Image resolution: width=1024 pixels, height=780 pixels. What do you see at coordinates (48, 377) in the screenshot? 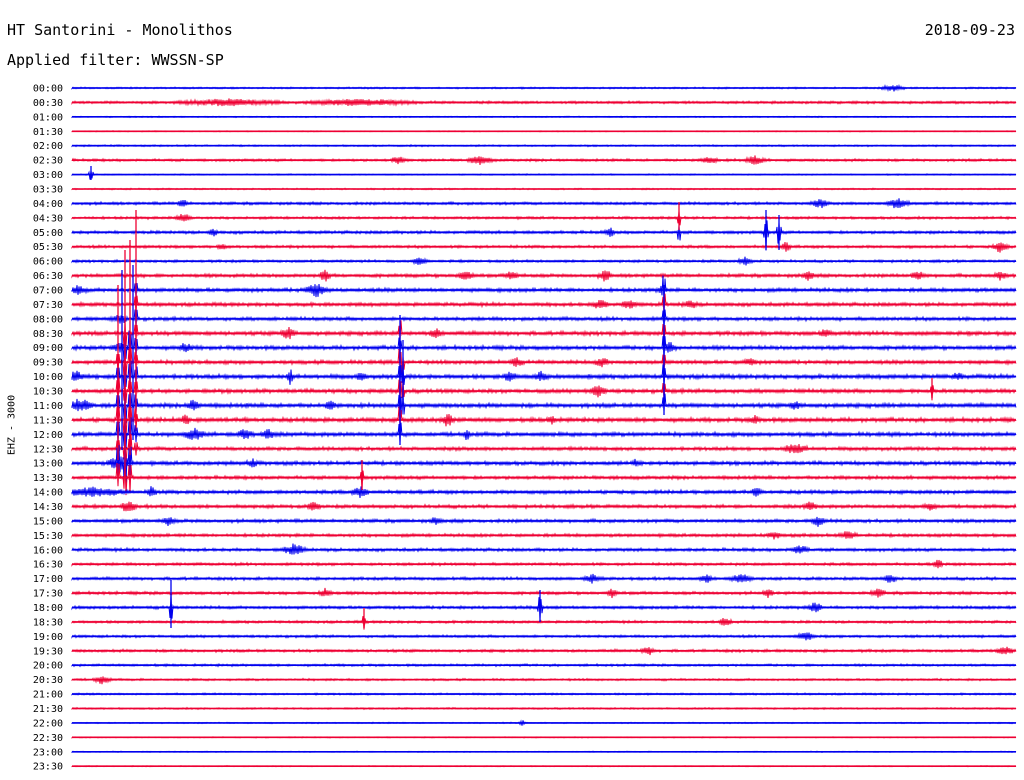
I see `row-label: 10:00` at bounding box center [48, 377].